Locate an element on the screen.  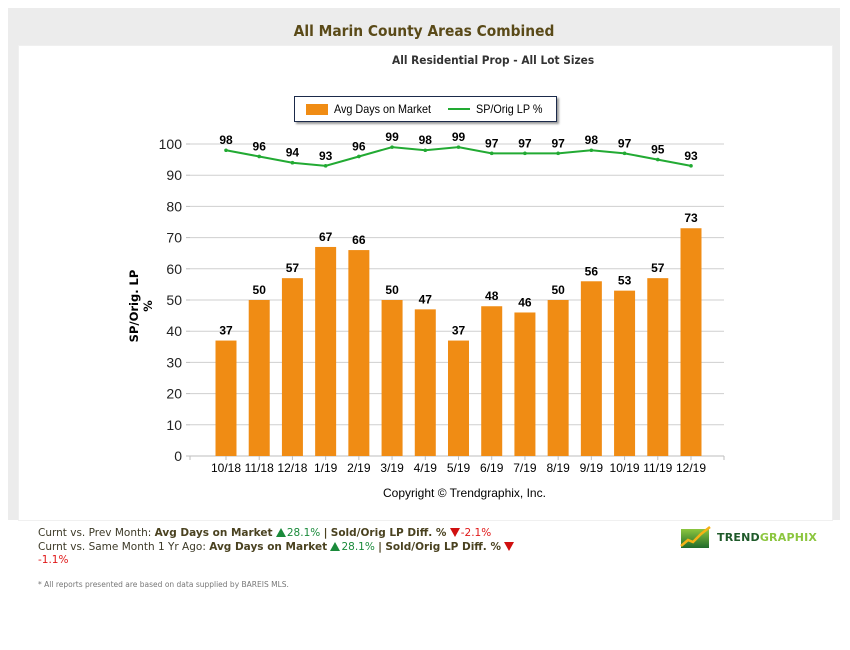
x-tick-label: 12/19 is located at coordinates (691, 468).